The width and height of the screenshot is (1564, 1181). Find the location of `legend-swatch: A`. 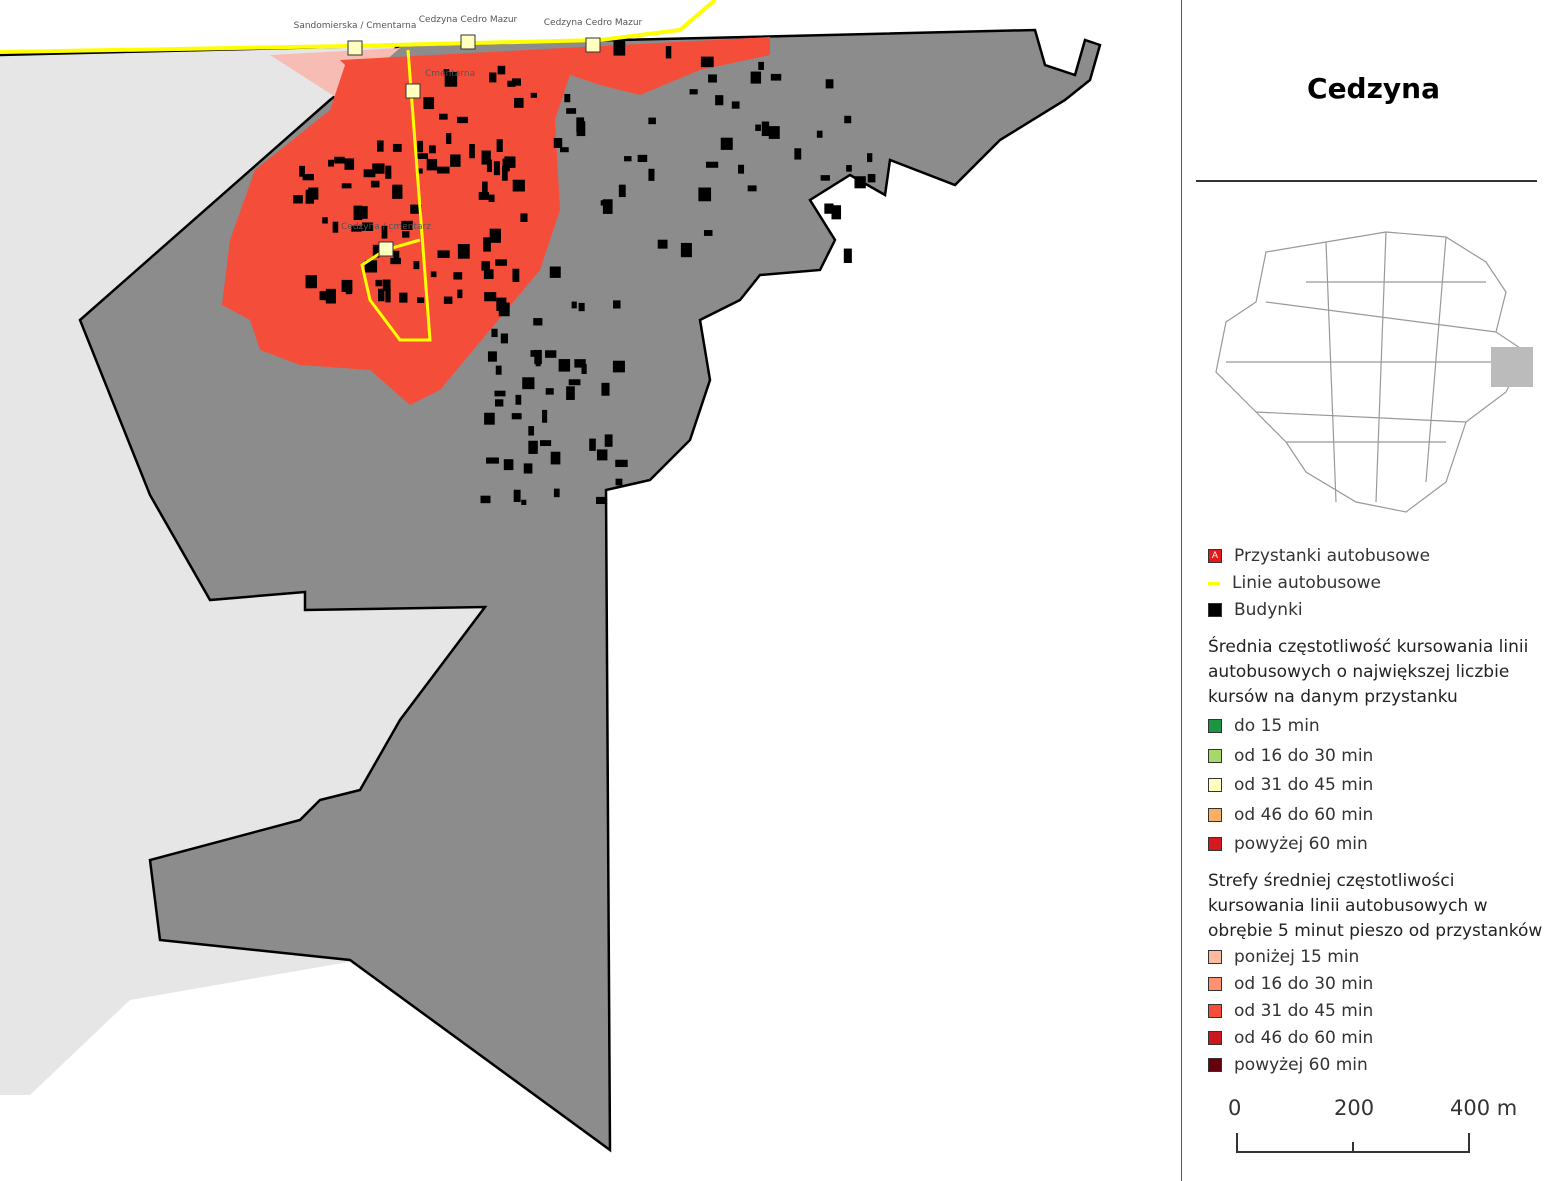

legend-swatch: A is located at coordinates (1215, 556).